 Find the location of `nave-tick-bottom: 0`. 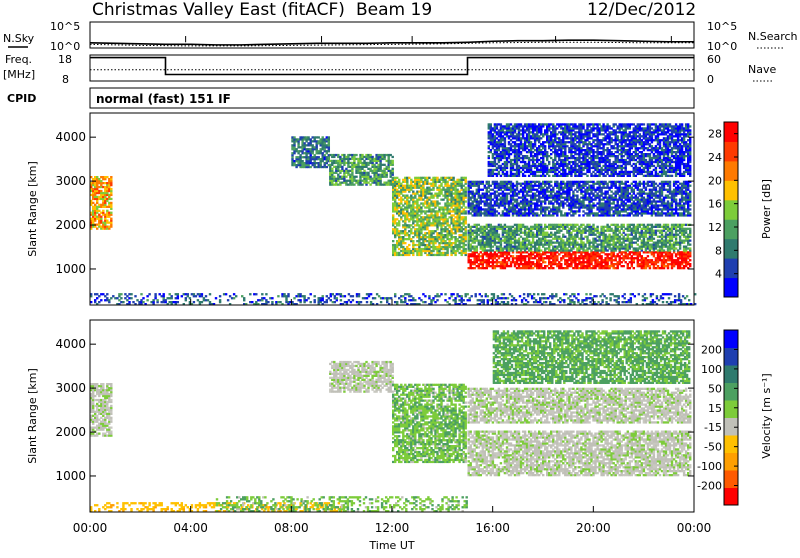

nave-tick-bottom: 0 is located at coordinates (710, 79).